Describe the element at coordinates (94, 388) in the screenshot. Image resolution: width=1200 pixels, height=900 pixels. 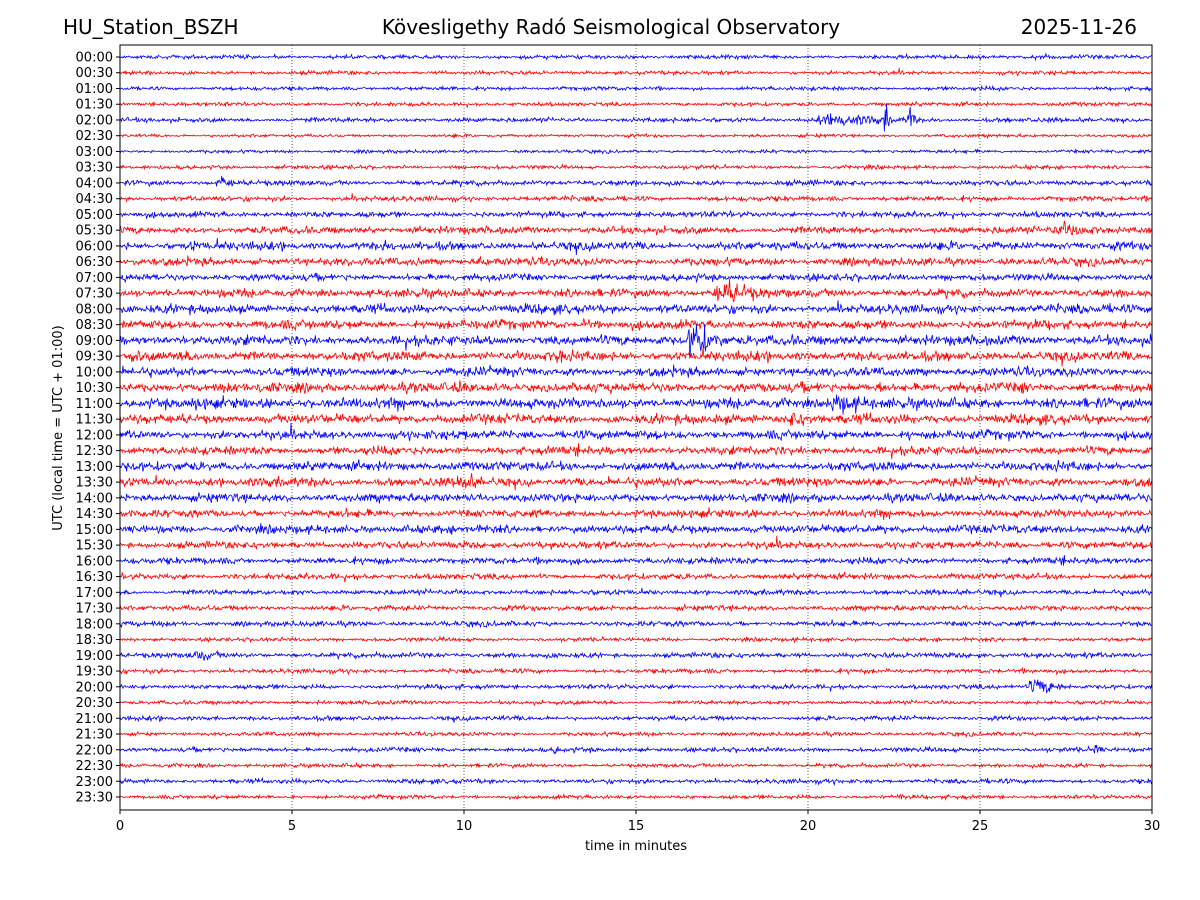
I see `y-tick-label: 10:30` at that location.